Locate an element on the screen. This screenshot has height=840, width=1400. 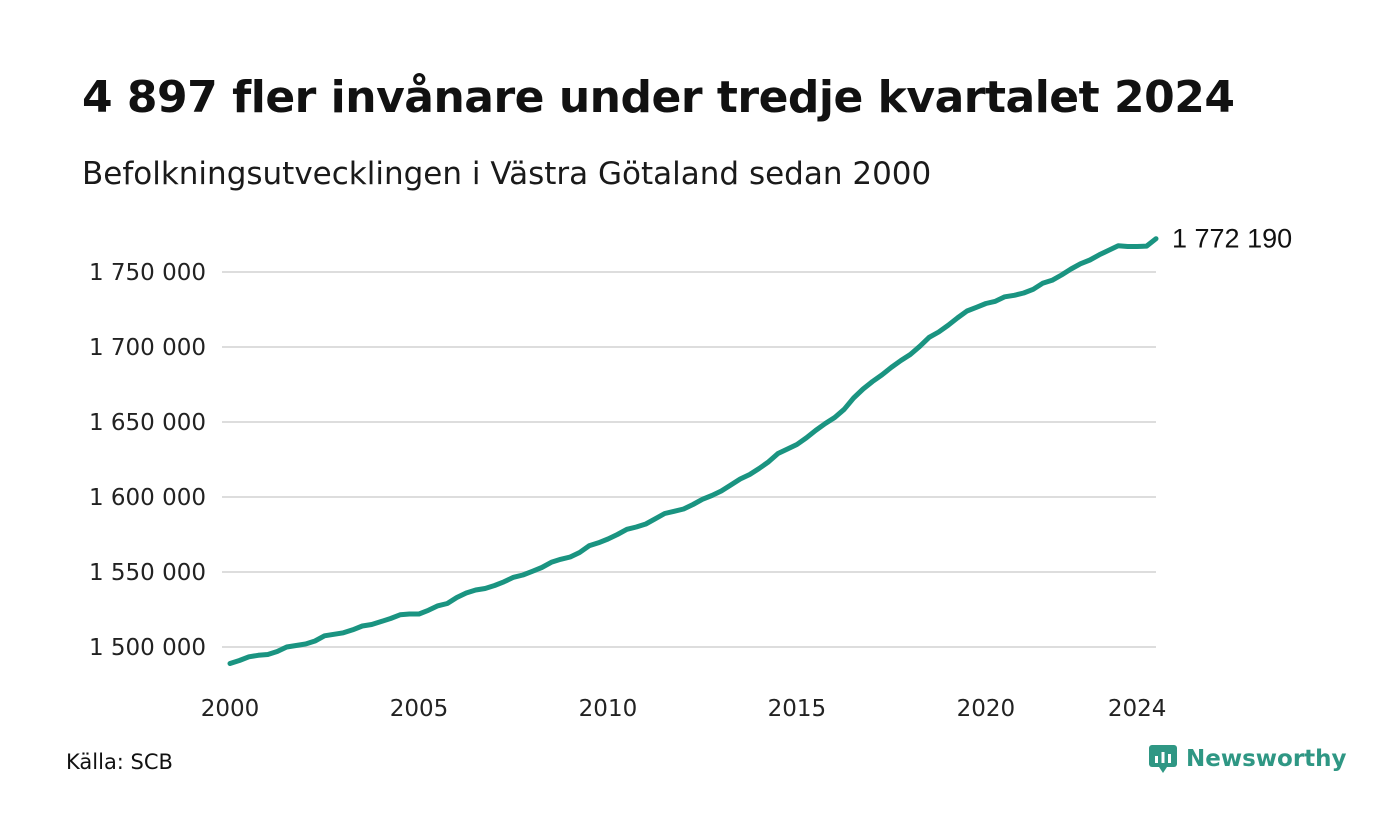
x-tick-label: 2005 is located at coordinates (419, 709).